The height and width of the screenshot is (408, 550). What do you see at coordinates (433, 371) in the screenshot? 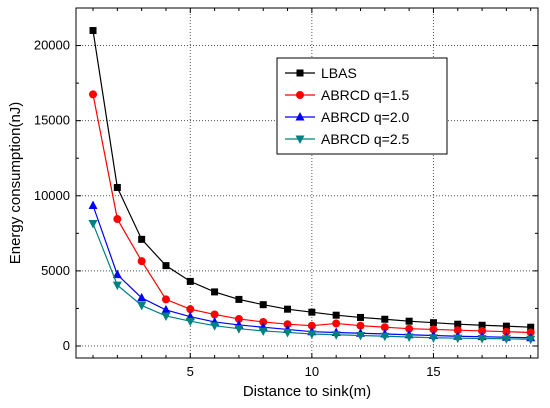
I see `x-tick-label: 15` at bounding box center [433, 371].